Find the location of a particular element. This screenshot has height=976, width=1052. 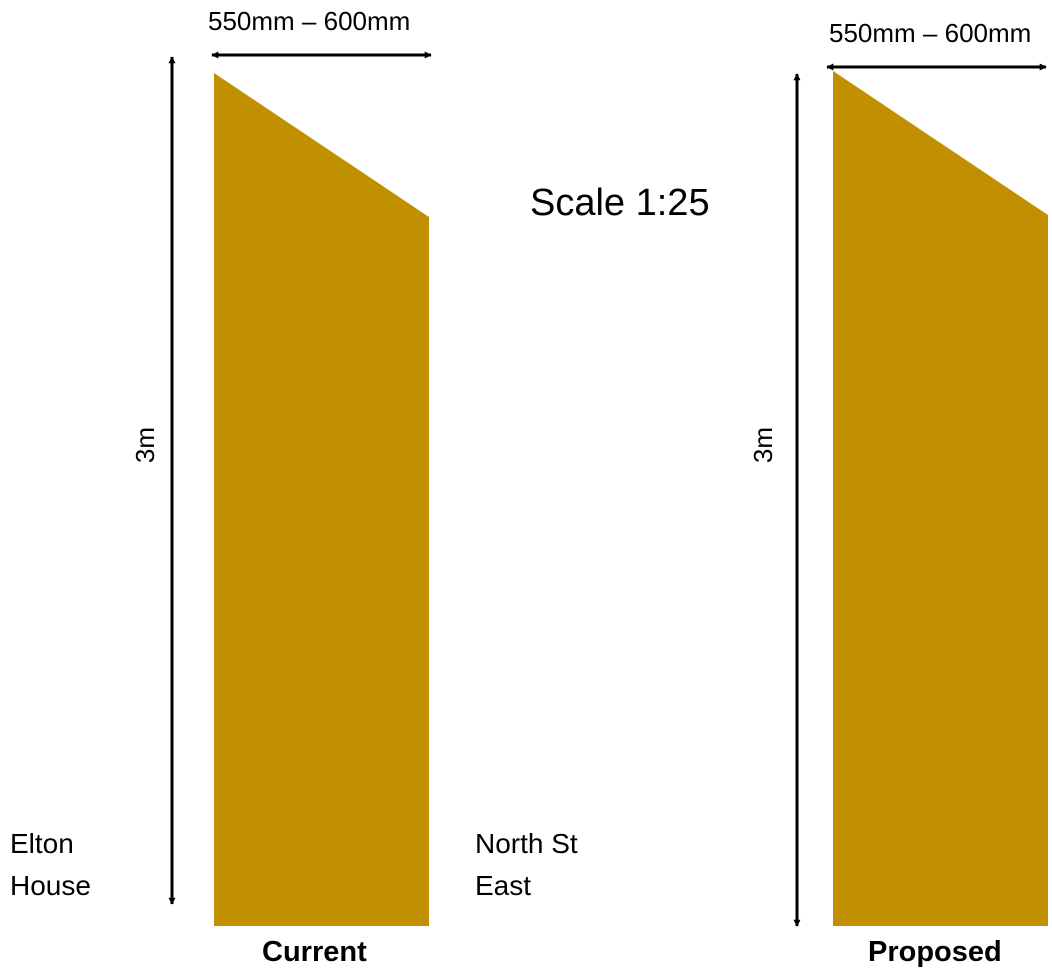

current-width-label: 550mm – 600mm is located at coordinates (309, 21).